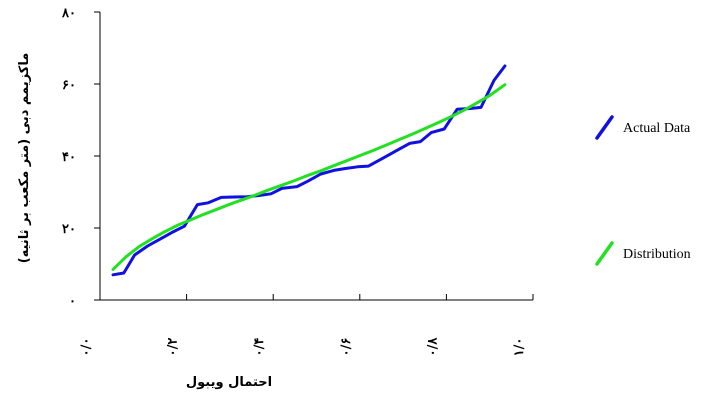  What do you see at coordinates (24, 158) in the screenshot?
I see `y-axis-title: ماکزیمم دبی (متر مکعب بر ثانیه)` at bounding box center [24, 158].